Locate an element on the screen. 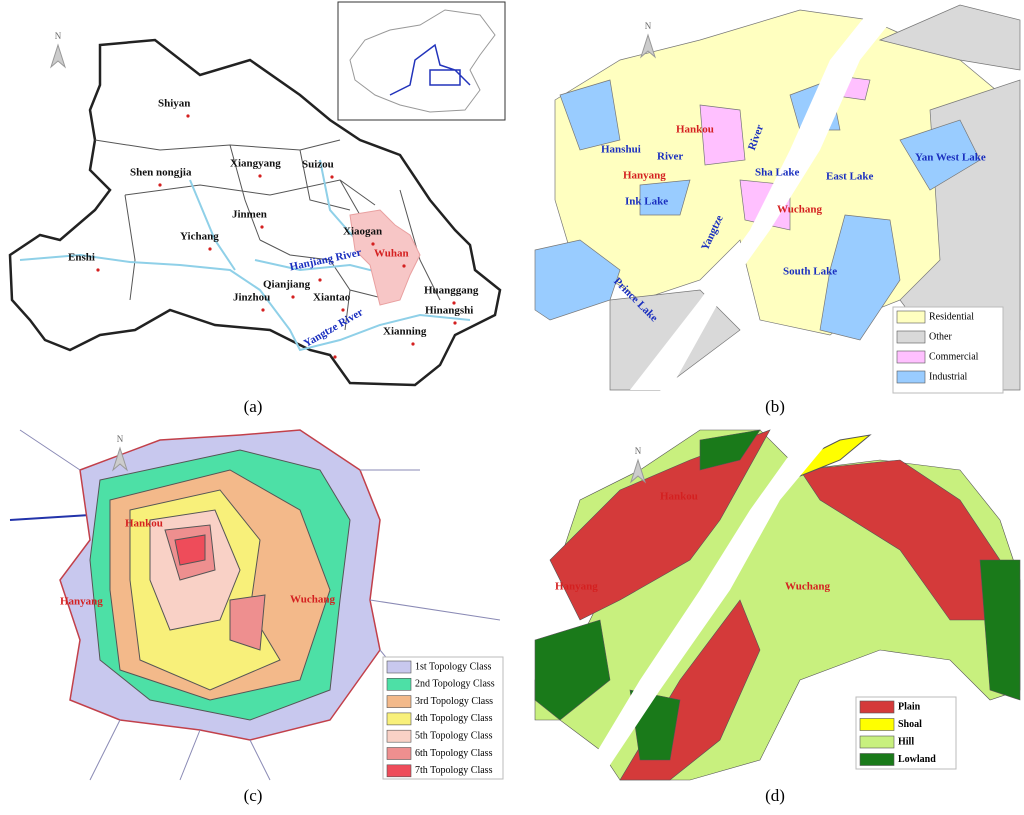  place-label: Sha Lake is located at coordinates (777, 173).